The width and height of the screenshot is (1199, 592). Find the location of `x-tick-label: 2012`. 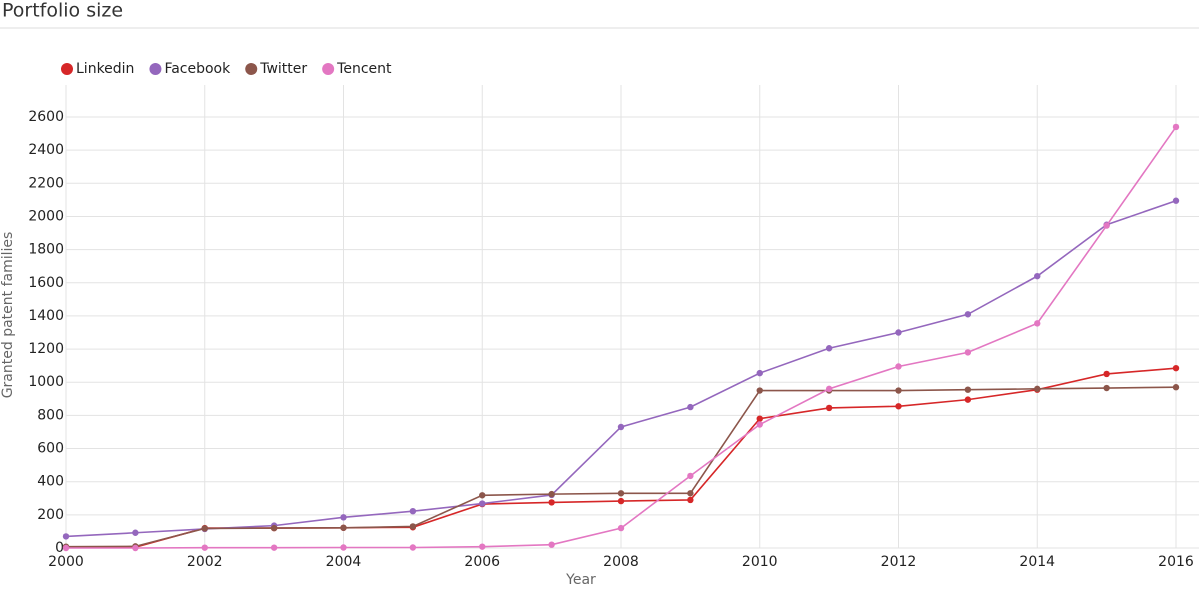

x-tick-label: 2012 is located at coordinates (899, 562).